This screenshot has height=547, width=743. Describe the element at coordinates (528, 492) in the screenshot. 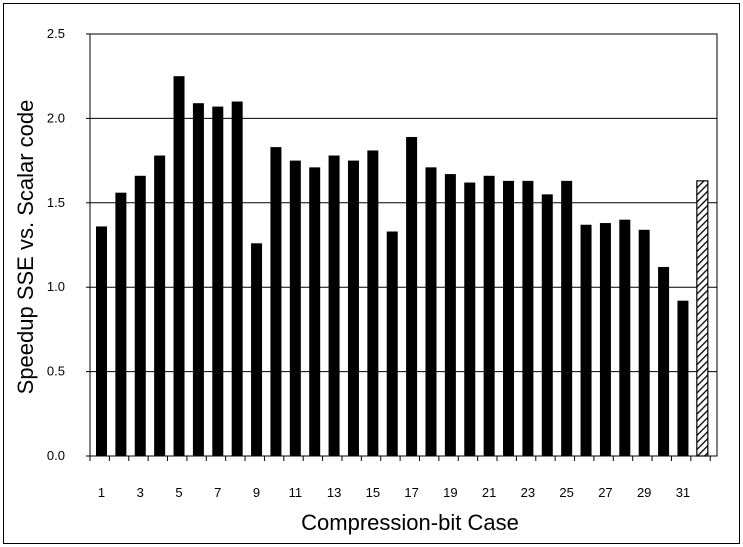

I see `x-tick-label: 23` at that location.